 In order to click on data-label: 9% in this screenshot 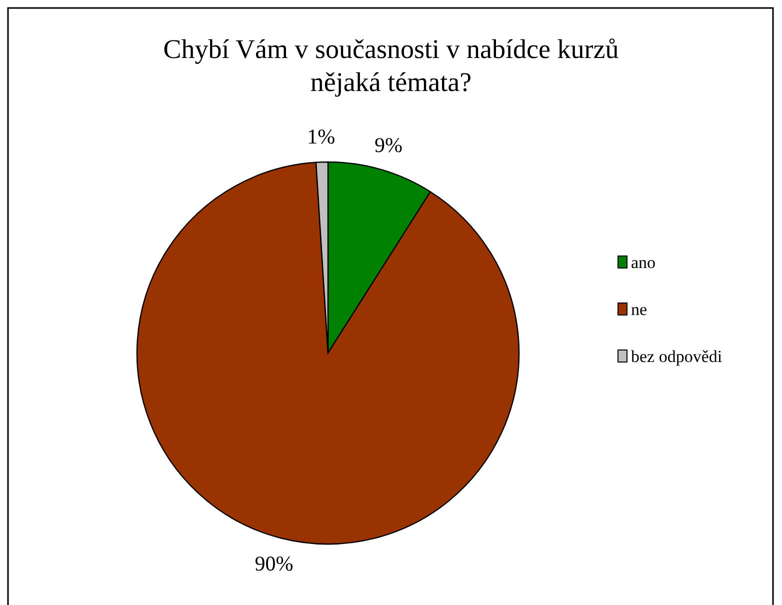, I will do `click(388, 144)`.